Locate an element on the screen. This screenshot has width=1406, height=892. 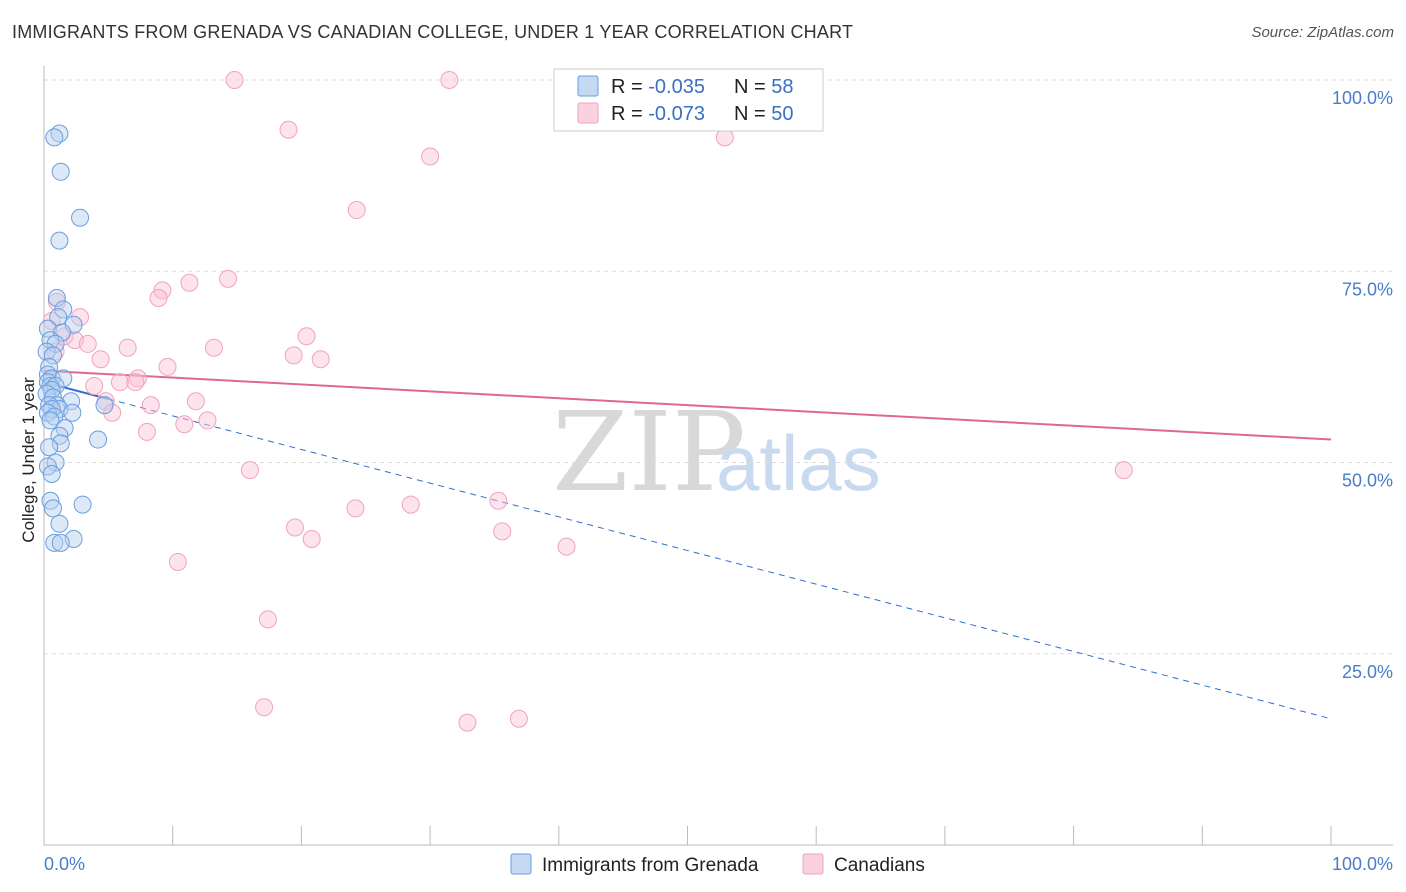
y-tick-label-0: 100.0% is located at coordinates (1362, 98).